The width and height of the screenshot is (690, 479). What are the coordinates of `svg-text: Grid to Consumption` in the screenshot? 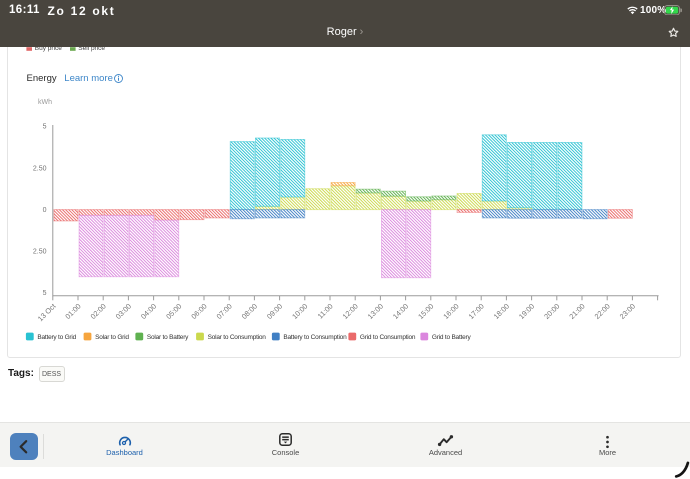 It's located at (388, 337).